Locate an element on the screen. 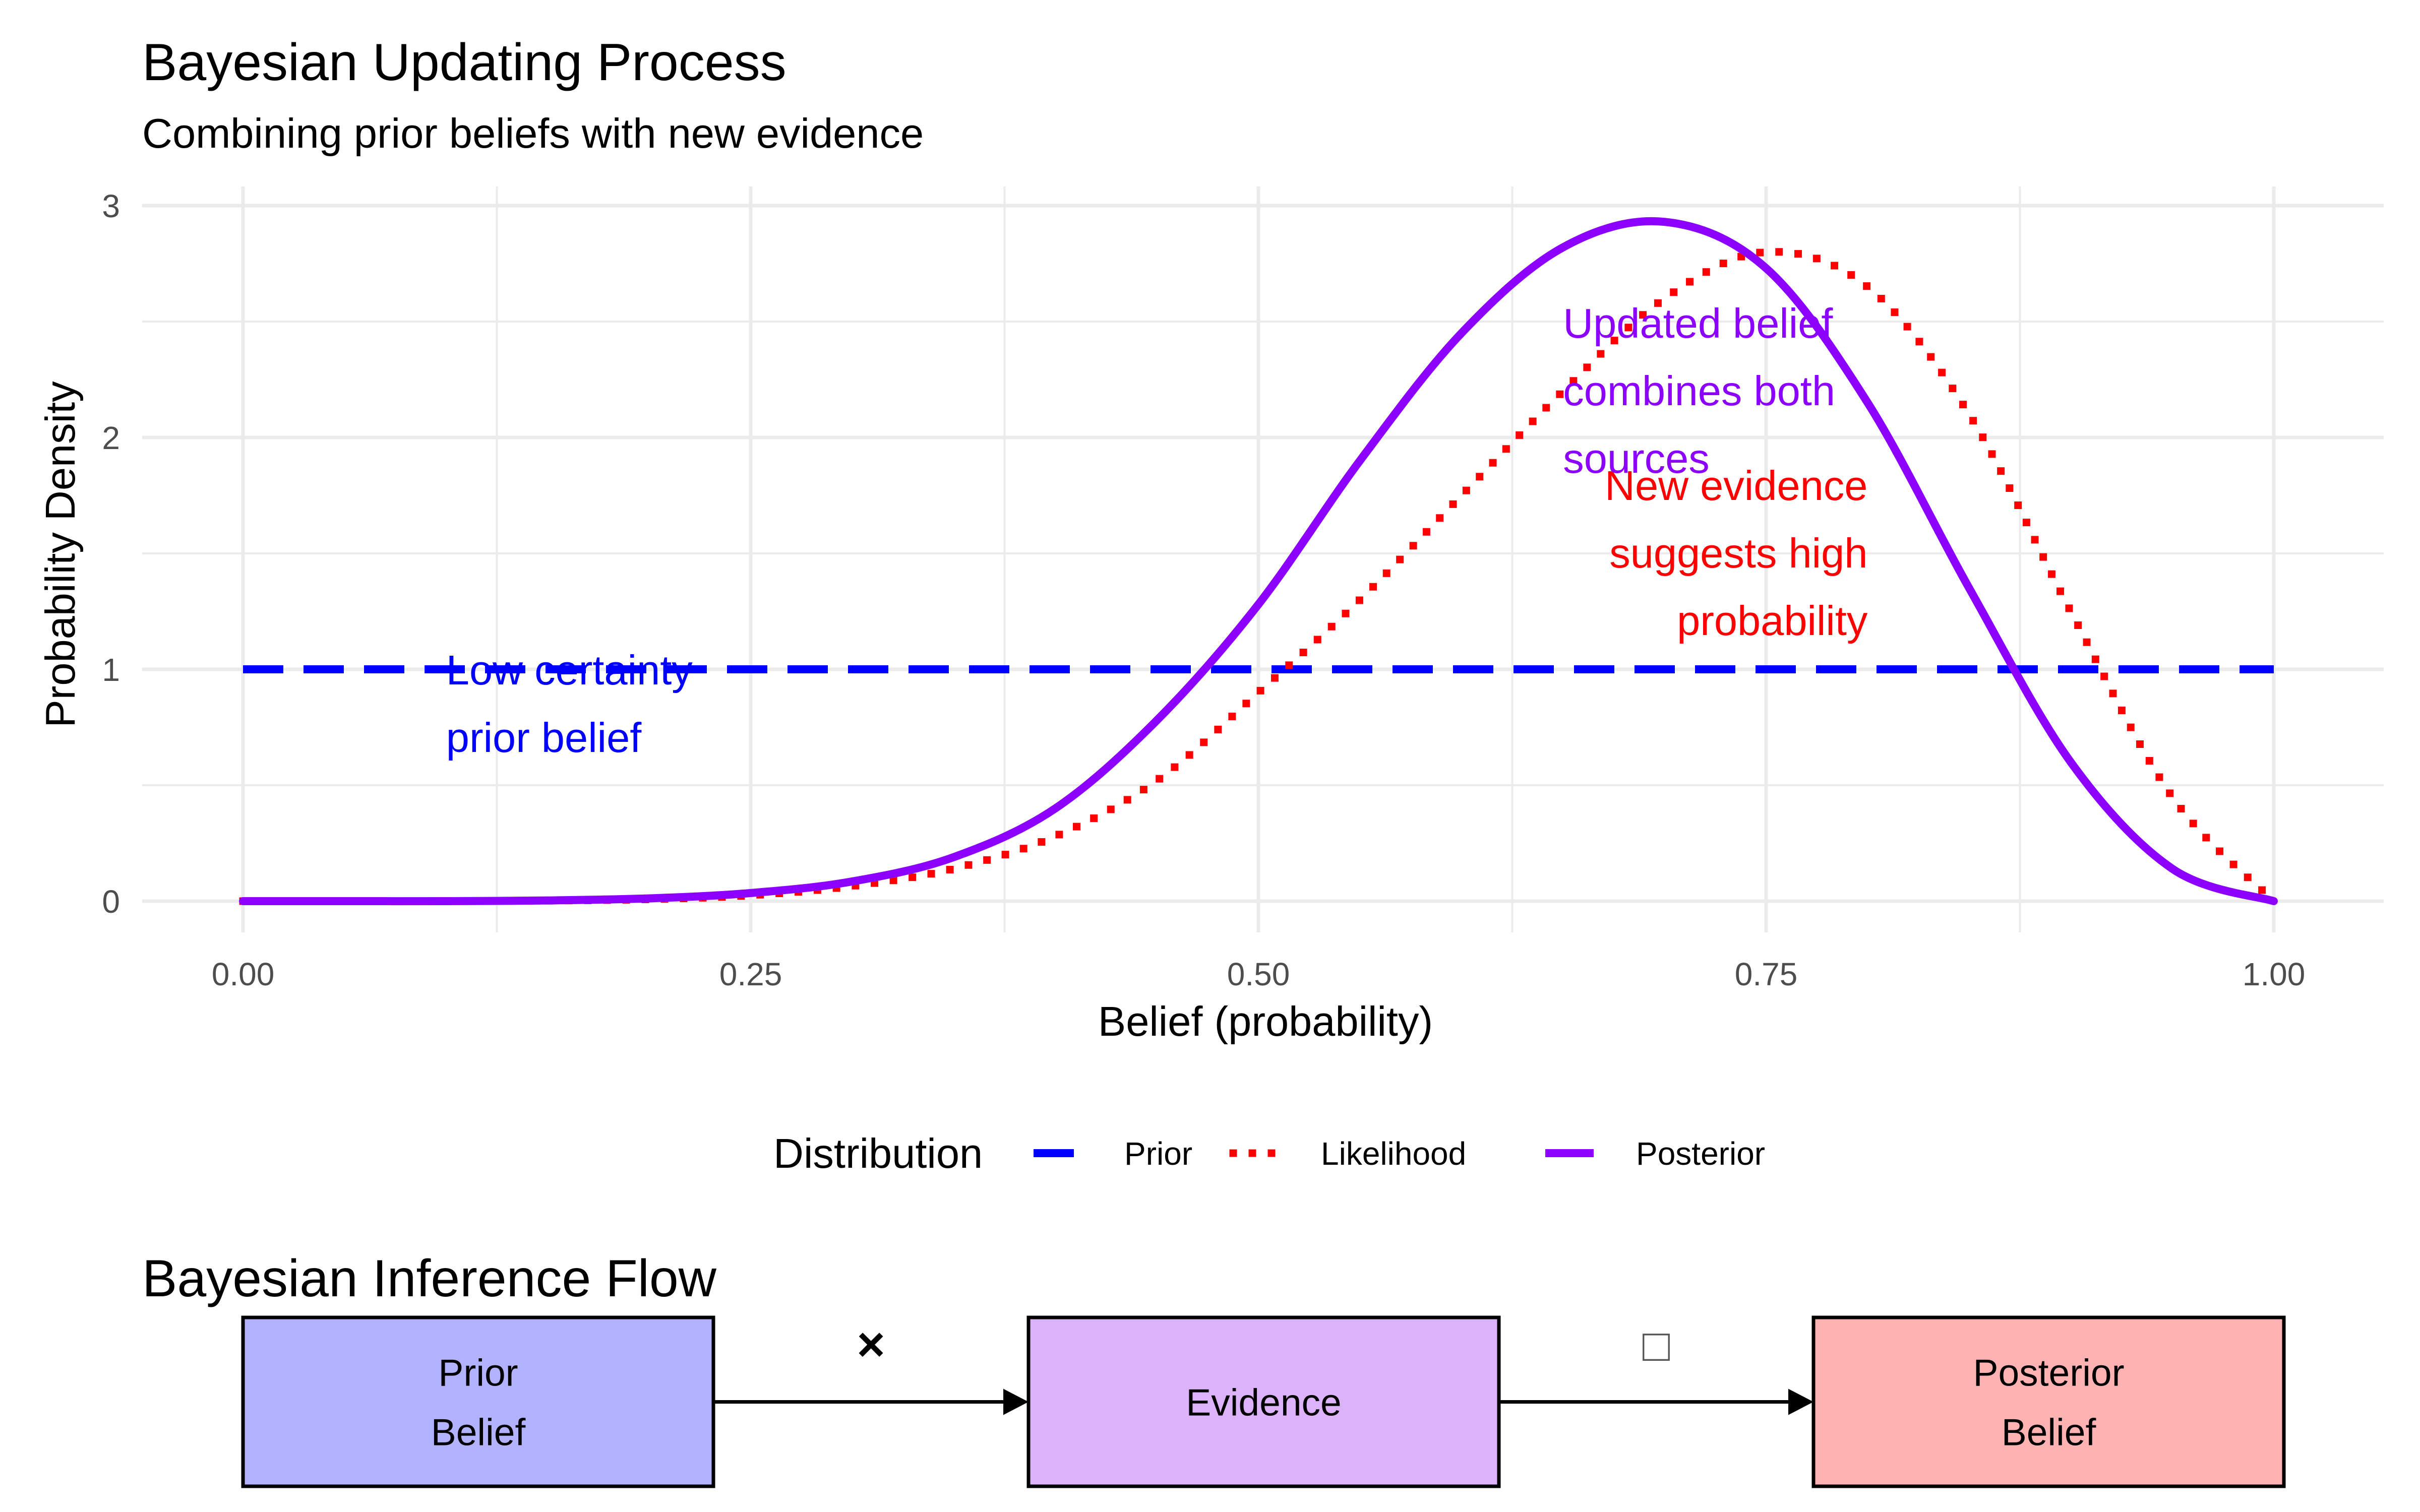 This screenshot has height=1512, width=2420. likelihood-annotation: New evidence suggests high probability is located at coordinates (1736, 553).